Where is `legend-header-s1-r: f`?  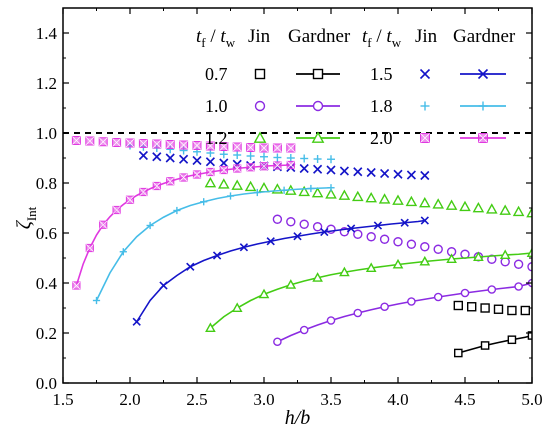
legend-header-s1-r: f is located at coordinates (369, 42).